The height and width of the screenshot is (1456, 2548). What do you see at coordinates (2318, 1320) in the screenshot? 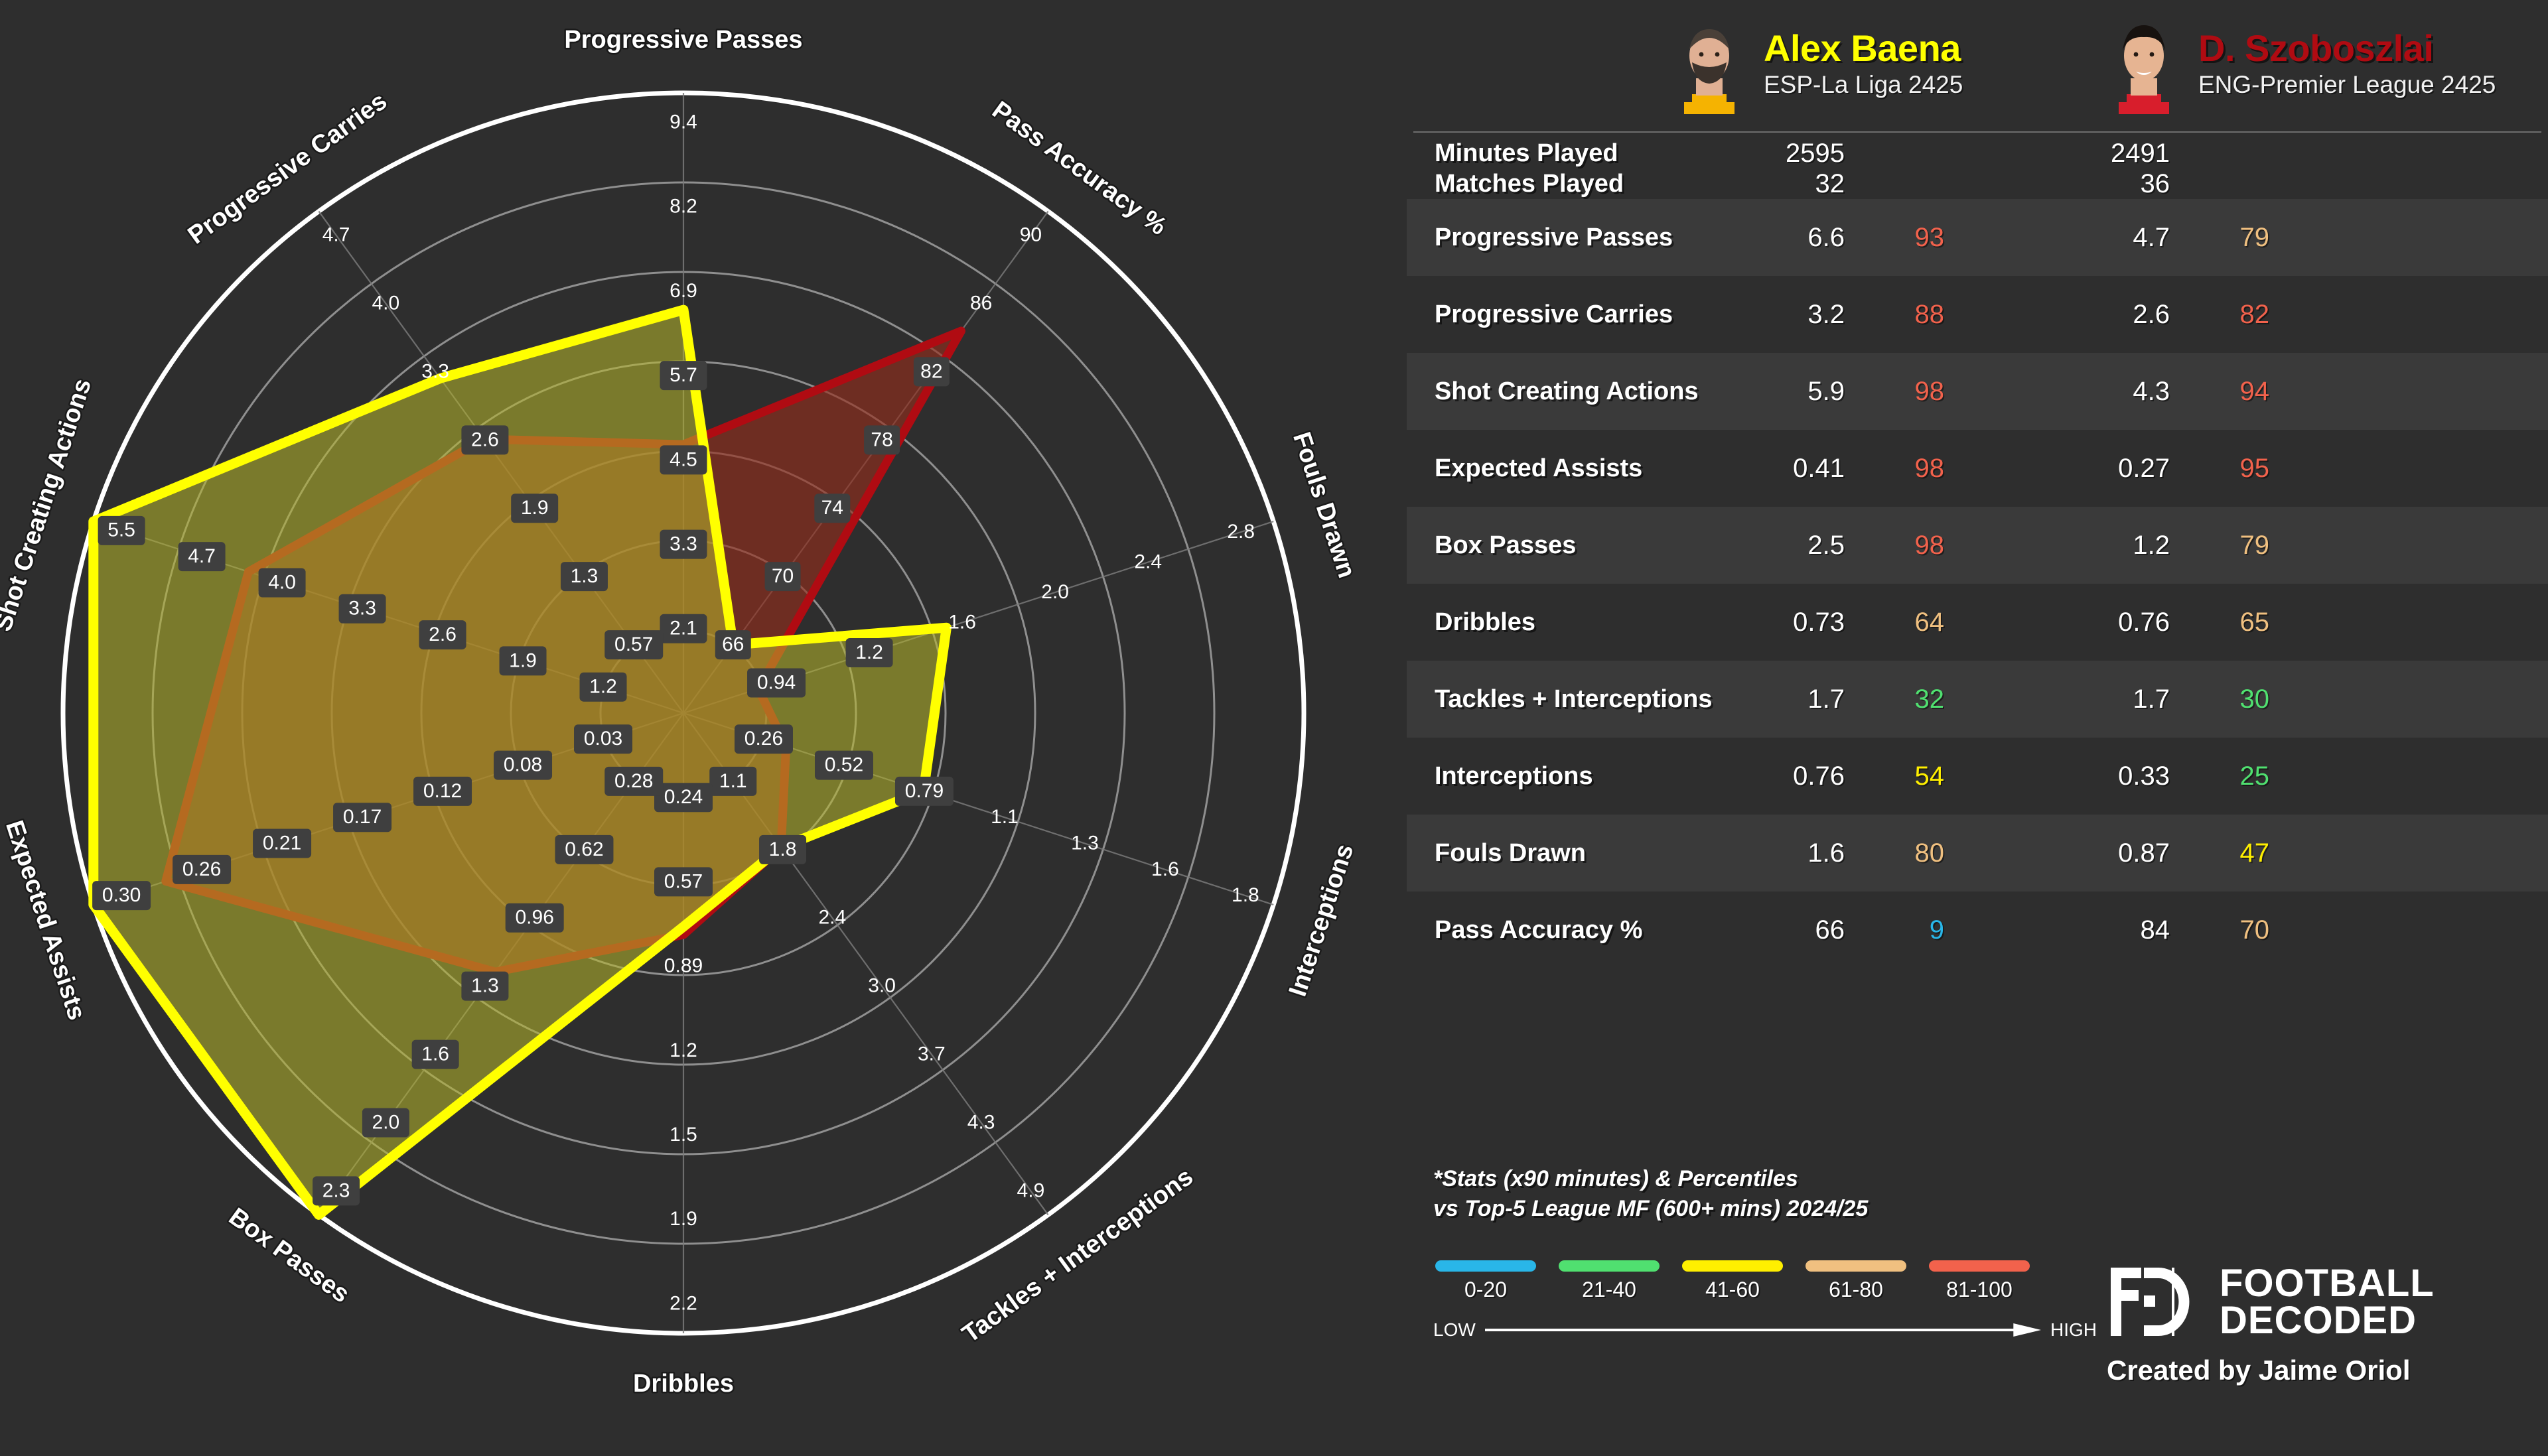
I see `brand-line-2: DECODED` at bounding box center [2318, 1320].